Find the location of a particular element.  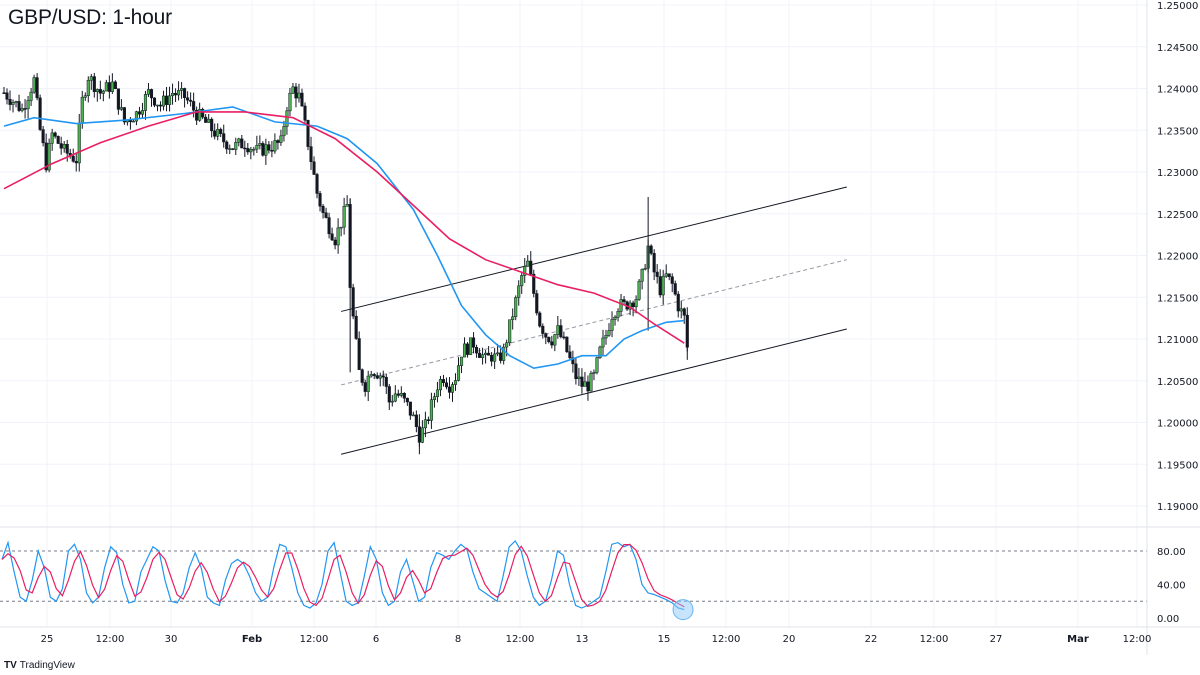

oscillator-tick-label: 40.00 is located at coordinates (1171, 586).